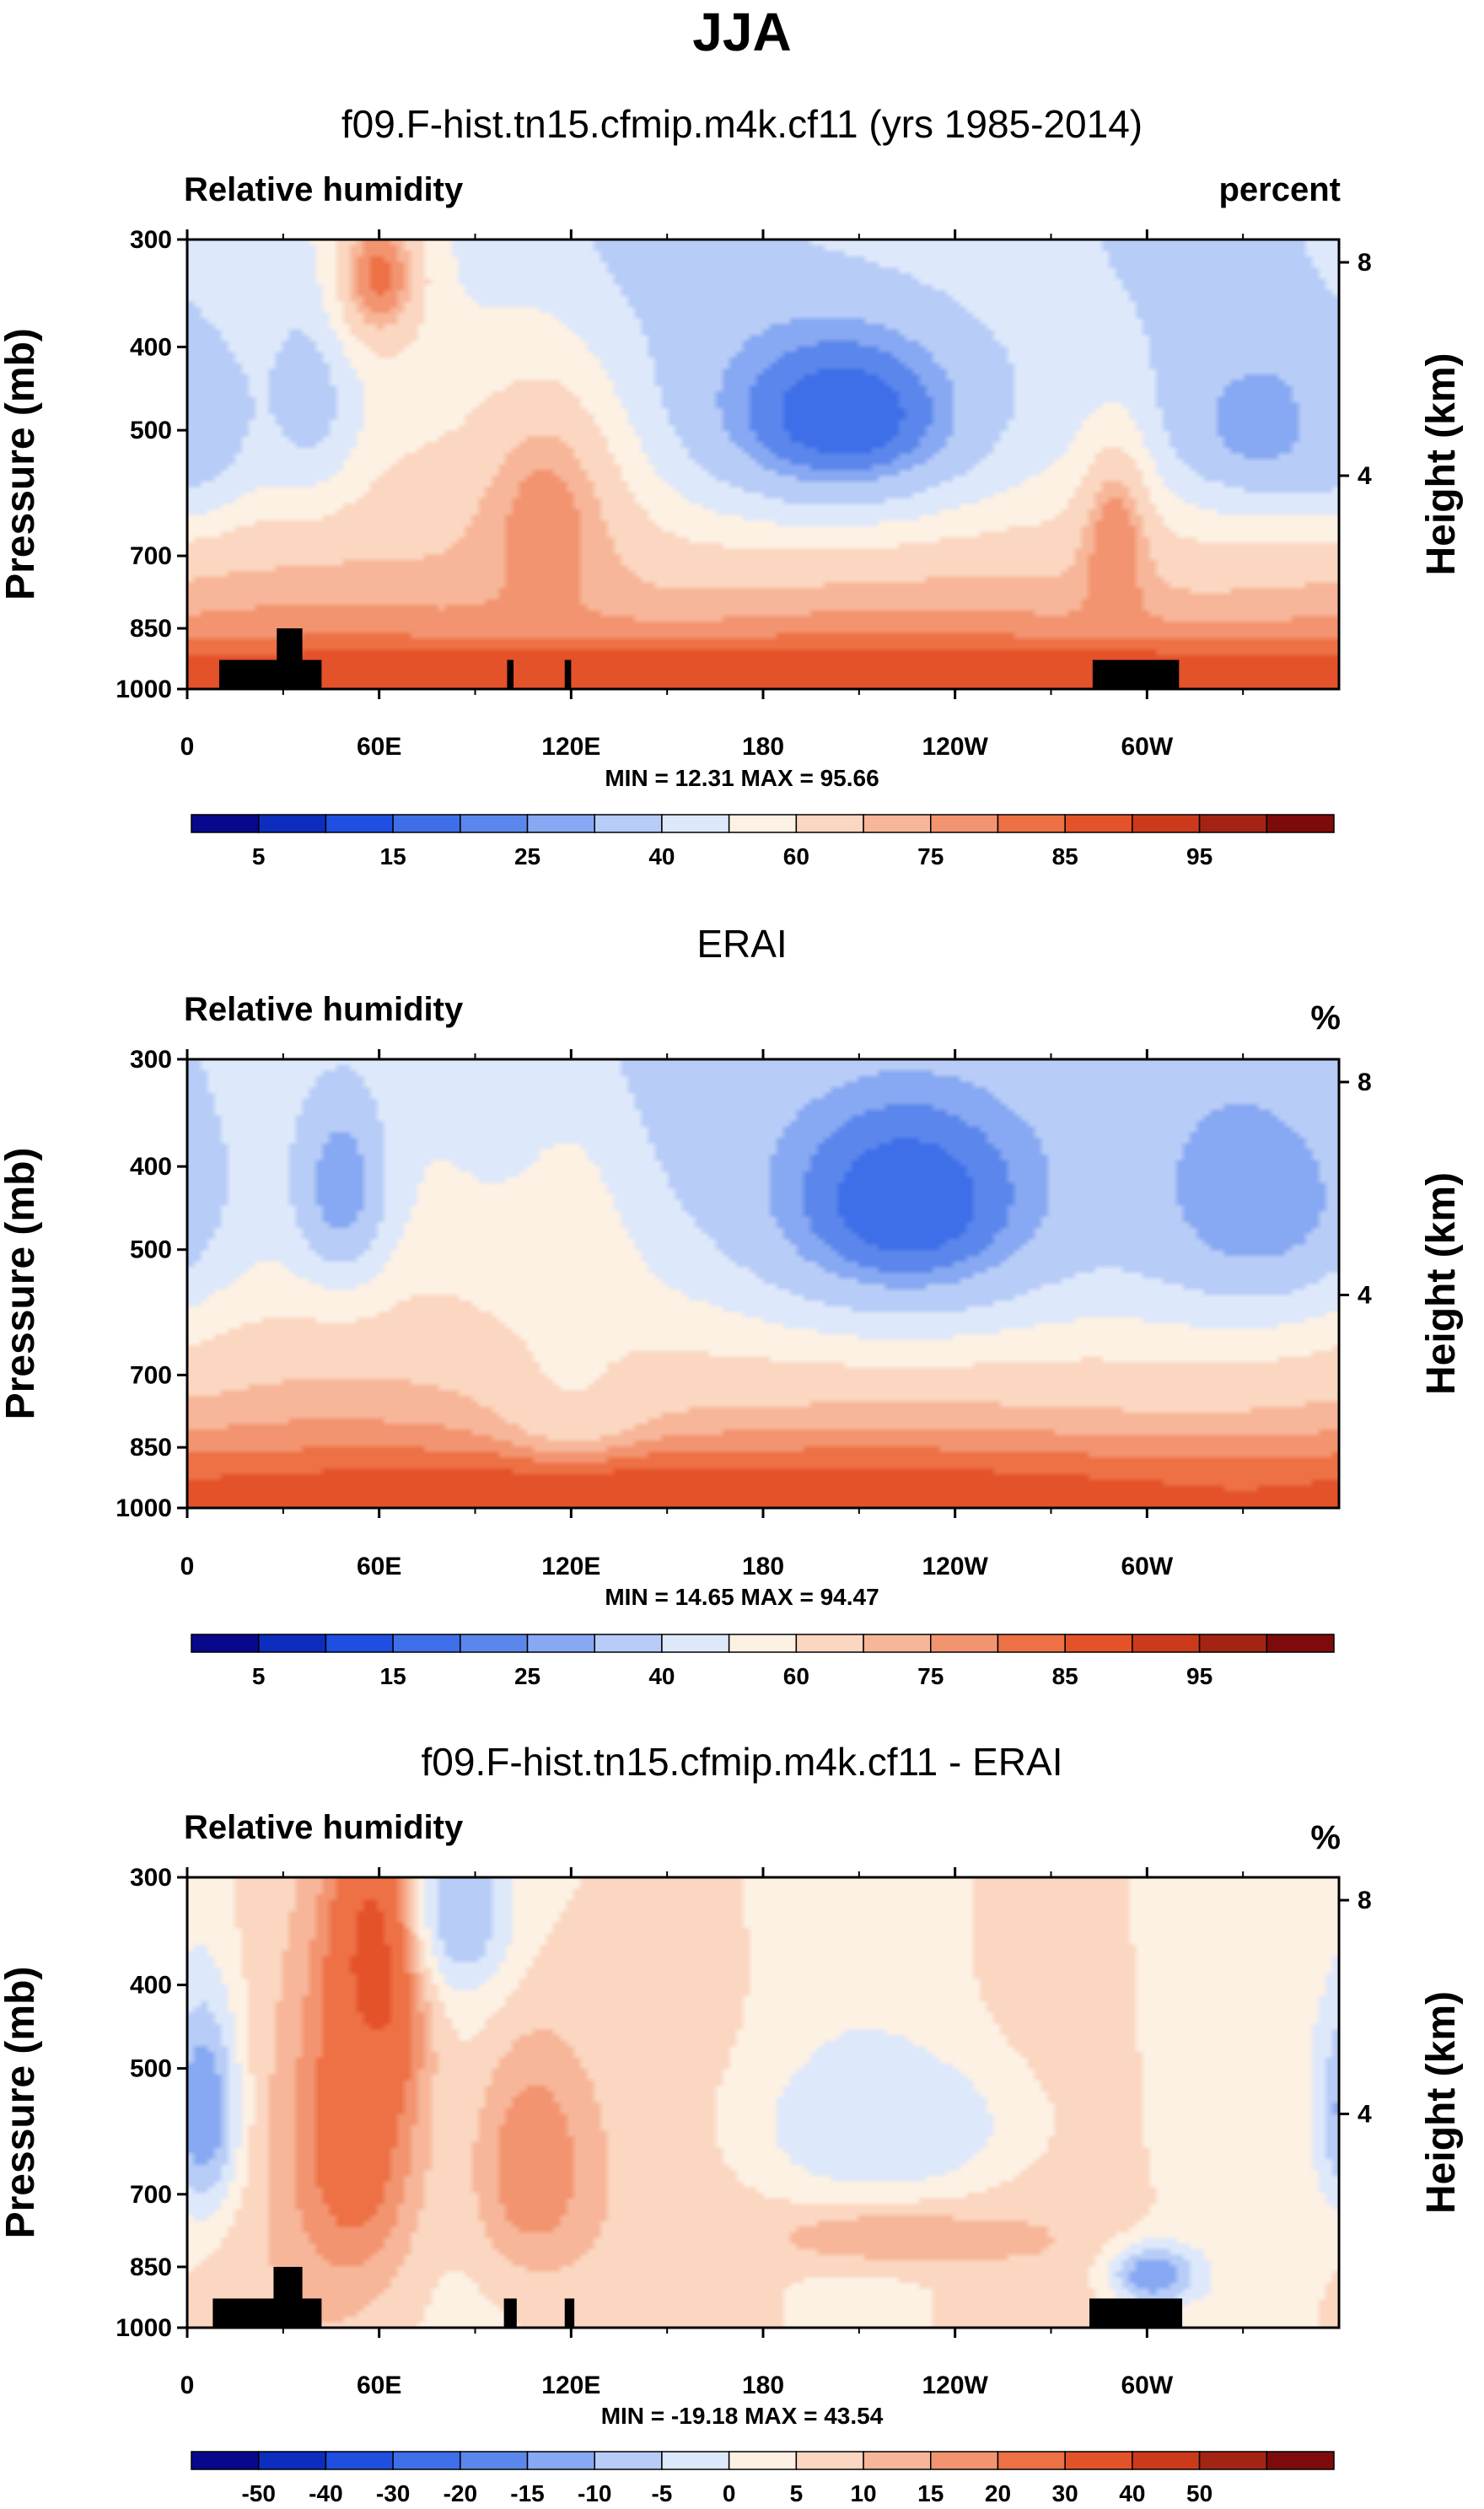 This screenshot has width=1484, height=2509. Describe the element at coordinates (151, 1060) in the screenshot. I see `y-tick-label: 300` at that location.